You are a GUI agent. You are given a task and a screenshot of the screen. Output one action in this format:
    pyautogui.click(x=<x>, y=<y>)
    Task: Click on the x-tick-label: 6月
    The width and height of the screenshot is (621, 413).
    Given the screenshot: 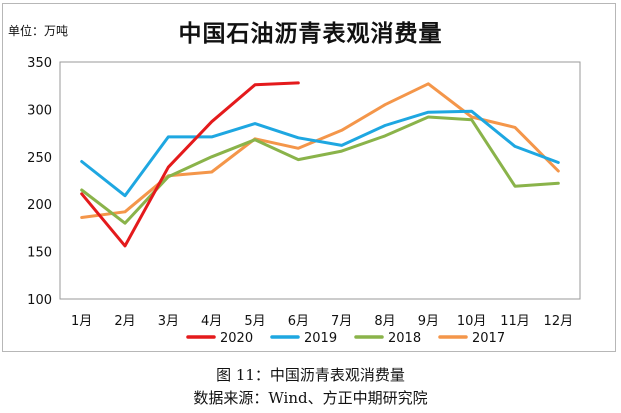 What is the action you would take?
    pyautogui.click(x=298, y=321)
    